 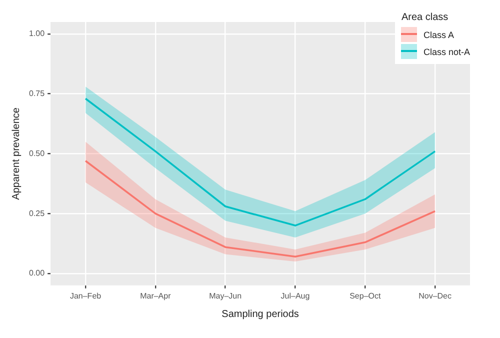 What do you see at coordinates (366, 295) in the screenshot?
I see `x-tick-label: Sep–Oct` at bounding box center [366, 295].